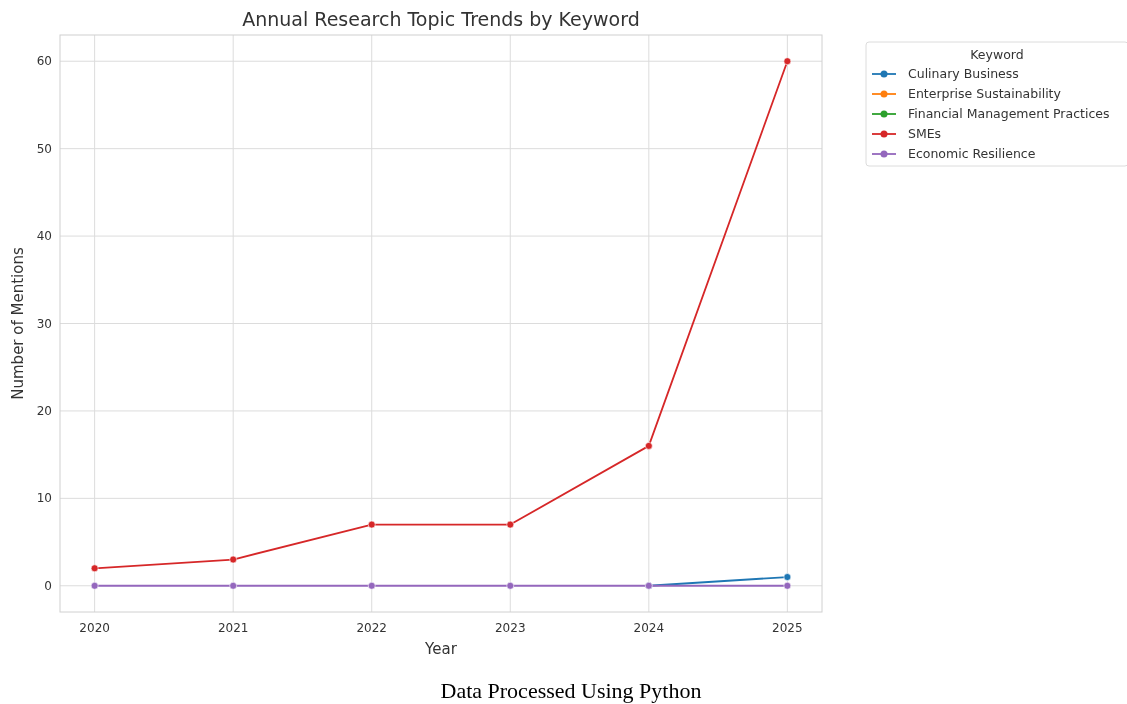 The width and height of the screenshot is (1127, 704). I want to click on y-tick-label: 0, so click(48, 585).